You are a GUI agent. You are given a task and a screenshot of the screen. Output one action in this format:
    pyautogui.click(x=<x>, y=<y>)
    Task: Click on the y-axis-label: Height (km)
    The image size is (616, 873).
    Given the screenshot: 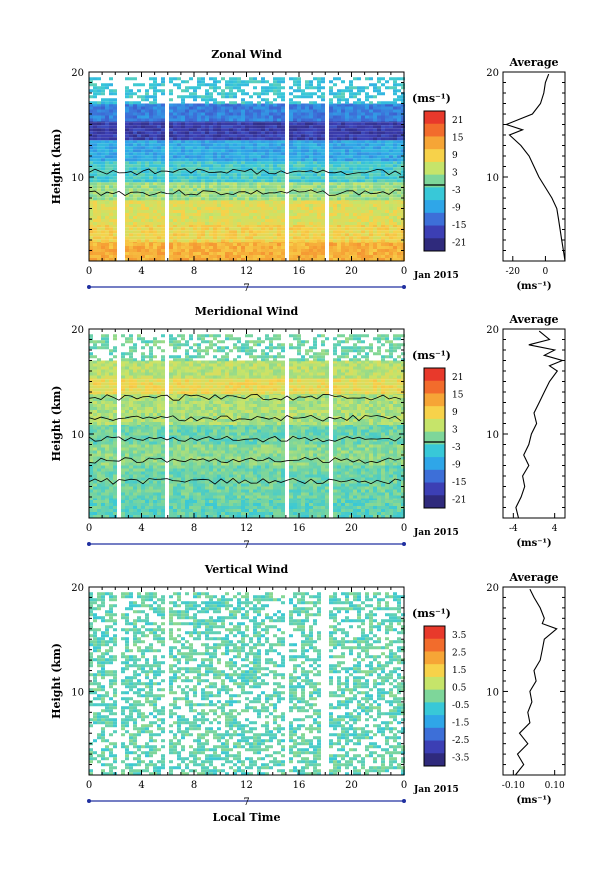 What is the action you would take?
    pyautogui.click(x=56, y=167)
    